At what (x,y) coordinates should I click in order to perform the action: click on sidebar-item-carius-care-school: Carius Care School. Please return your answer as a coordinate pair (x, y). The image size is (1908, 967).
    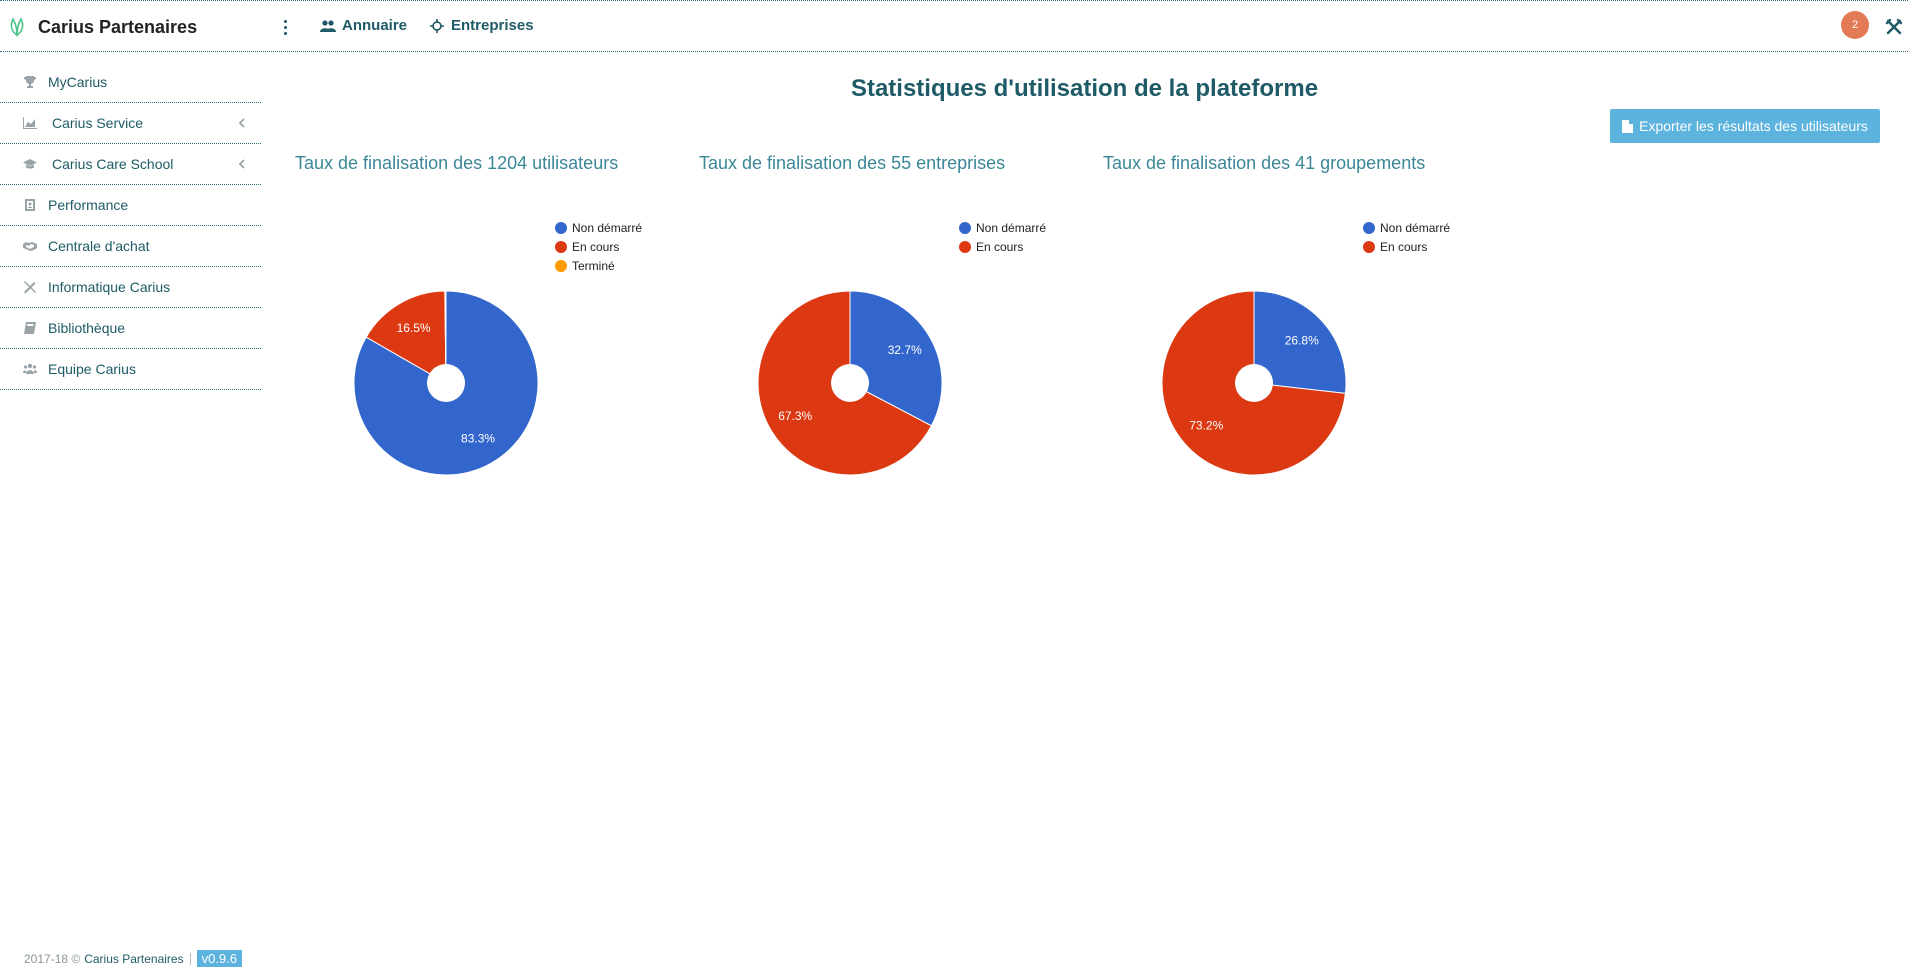
    Looking at the image, I should click on (130, 164).